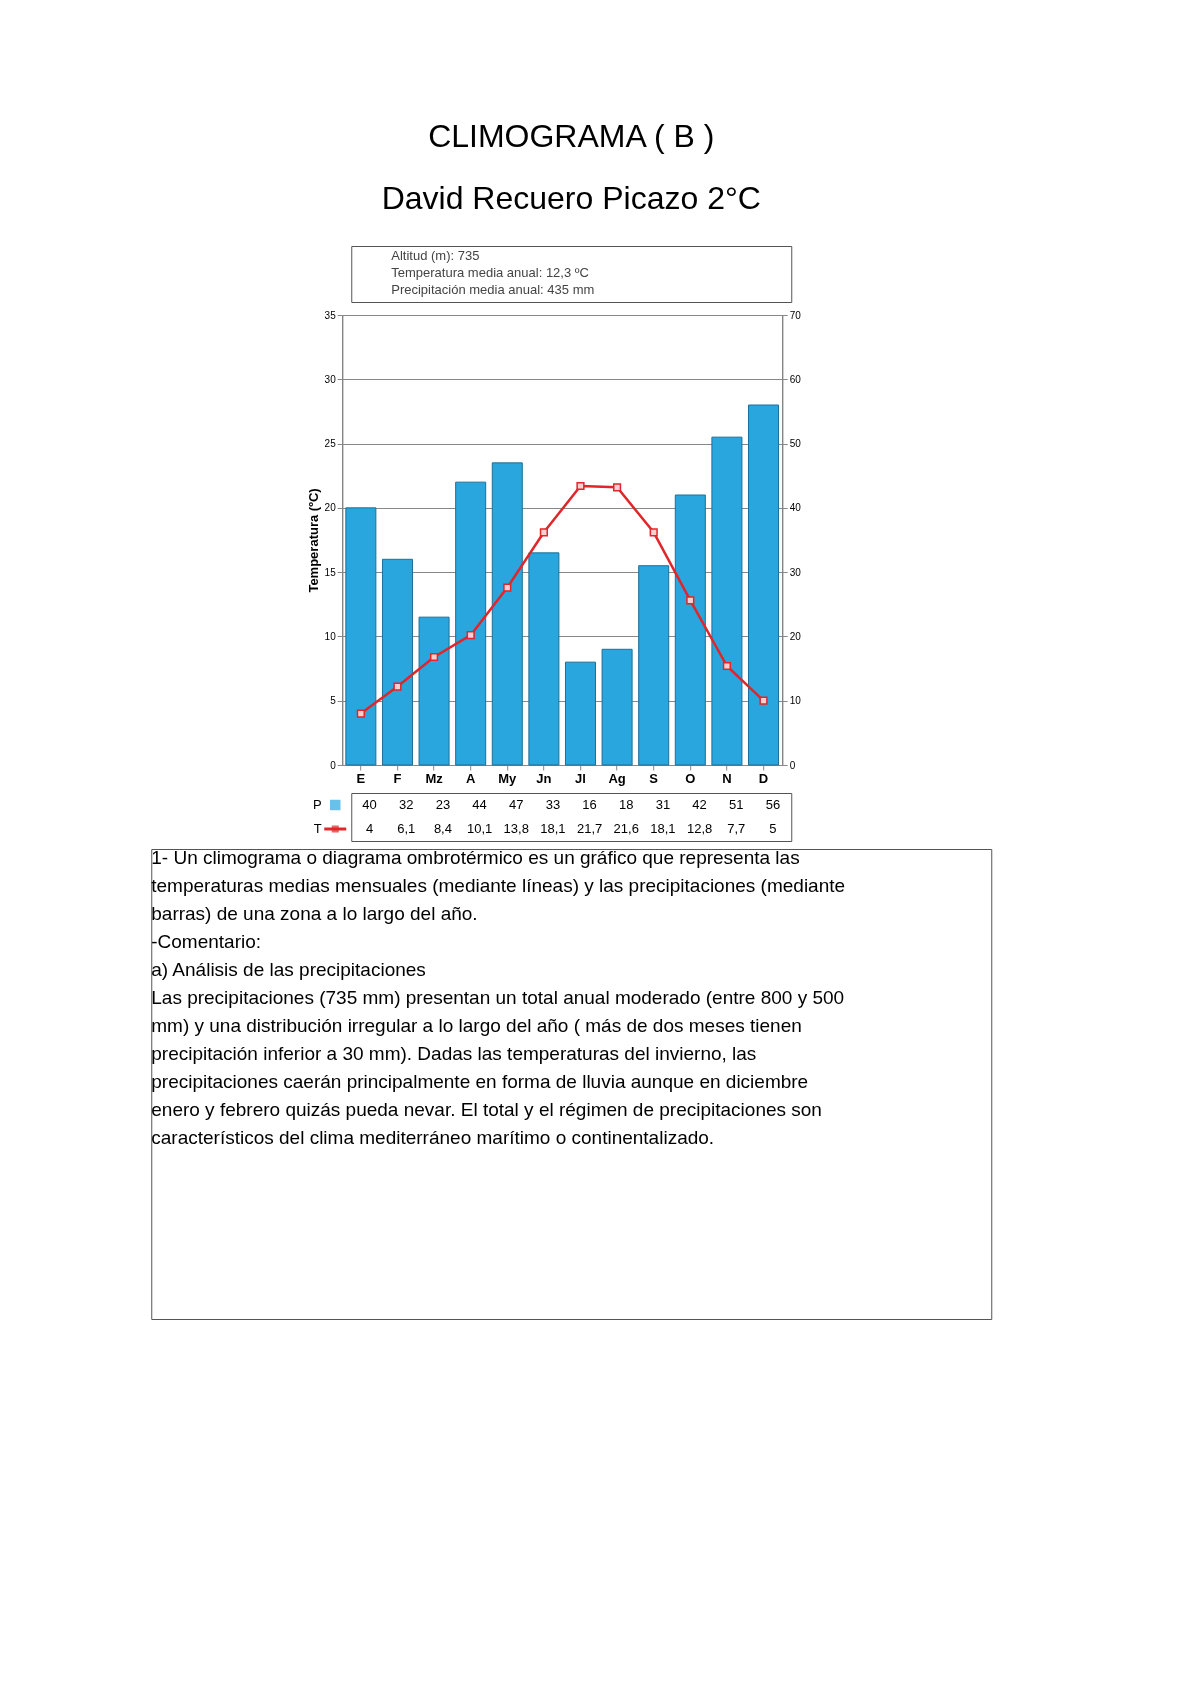  What do you see at coordinates (406, 804) in the screenshot?
I see `data-label: 32` at bounding box center [406, 804].